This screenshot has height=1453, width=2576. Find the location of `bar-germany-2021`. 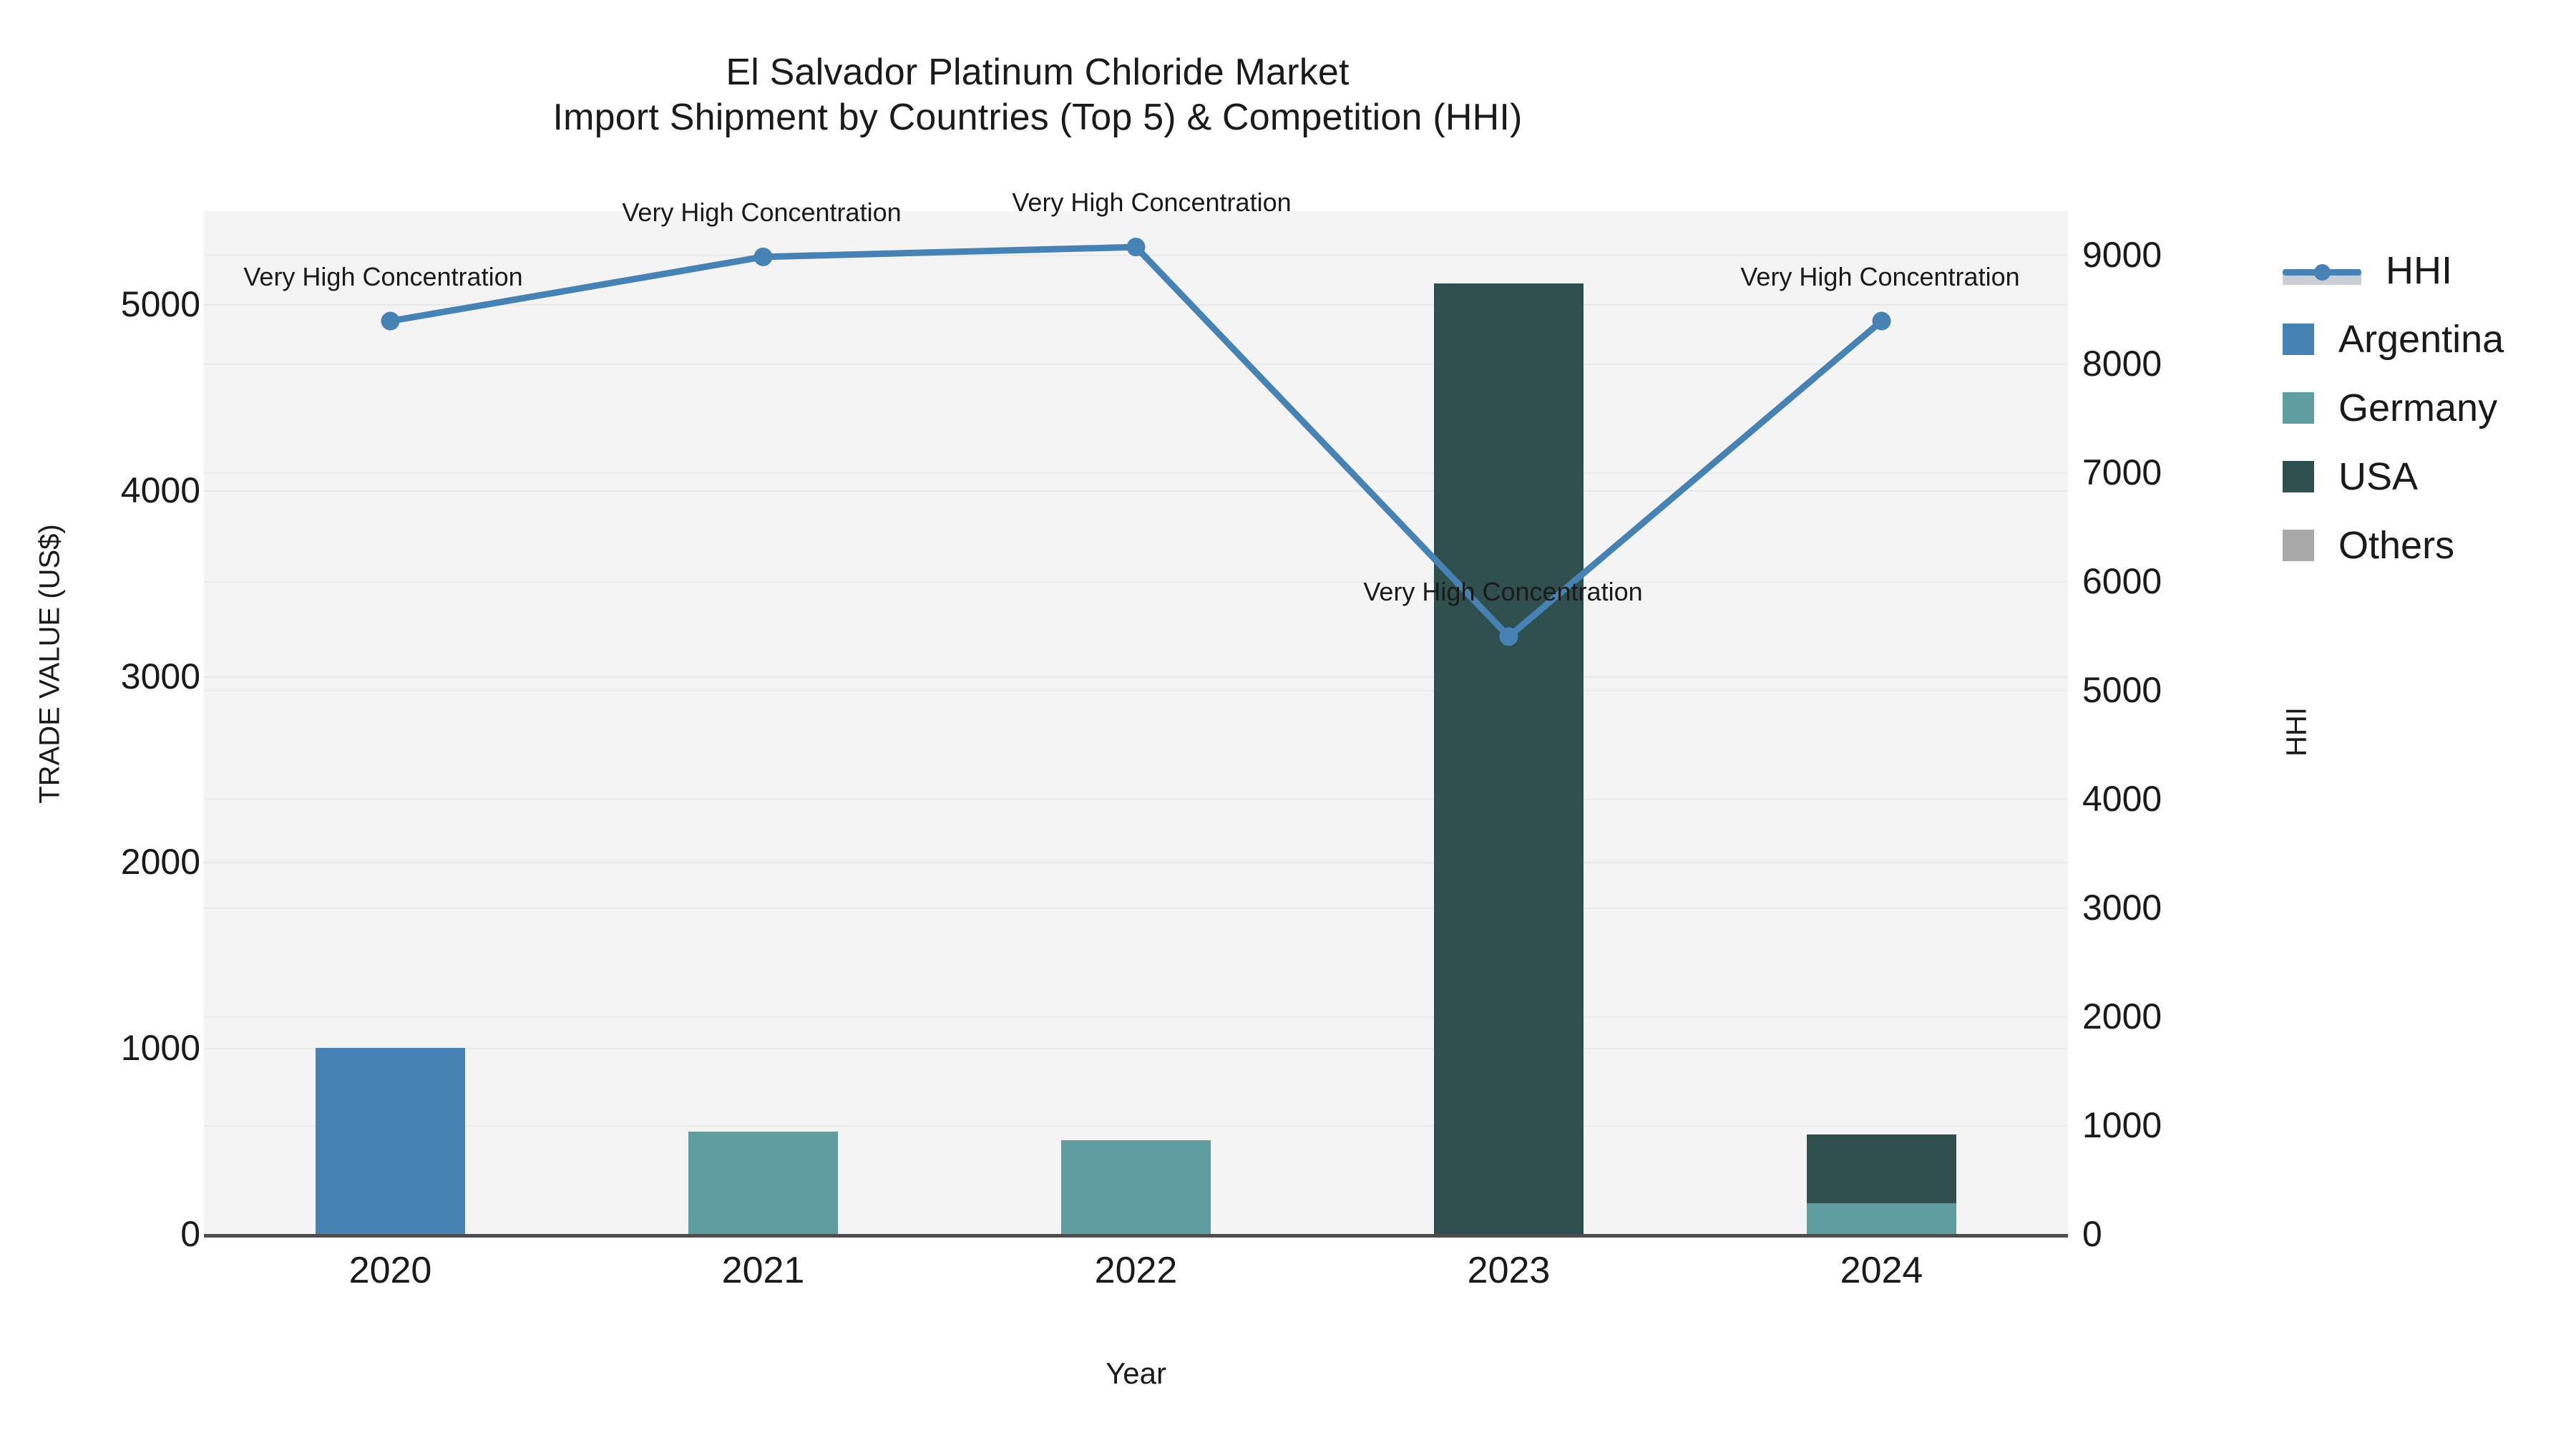

bar-germany-2021 is located at coordinates (763, 1183).